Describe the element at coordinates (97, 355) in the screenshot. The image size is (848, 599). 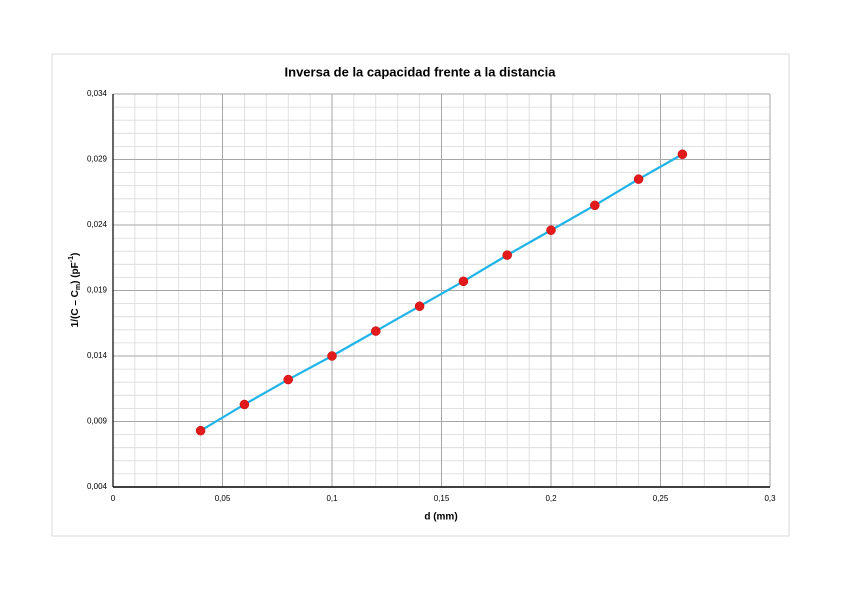
I see `y-tick-label: 0,014` at that location.